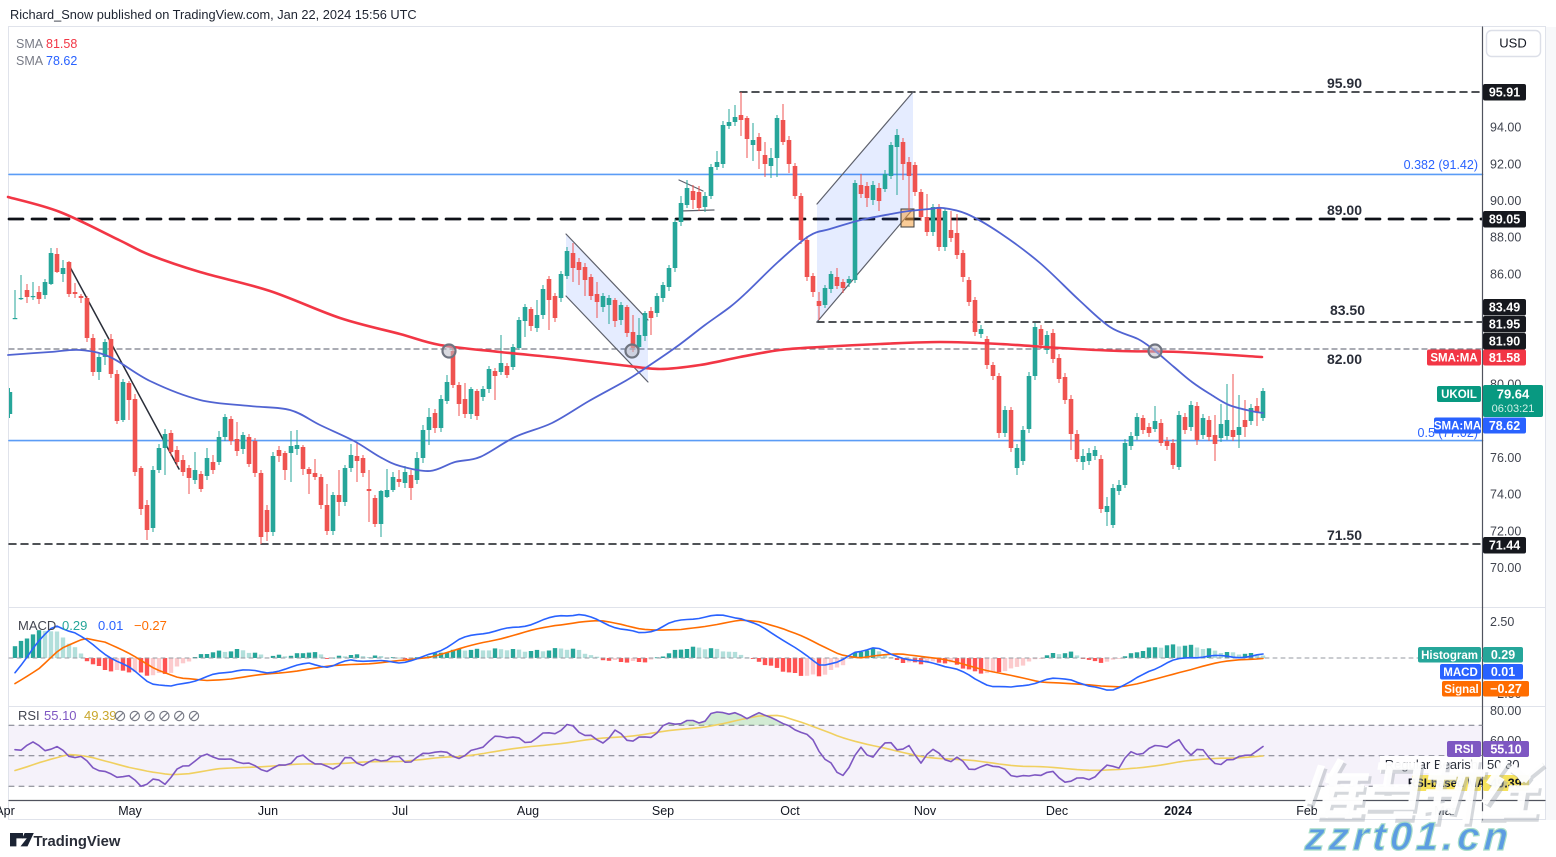 This screenshot has height=857, width=1556. I want to click on svg-text: 70.00, so click(1505, 568).